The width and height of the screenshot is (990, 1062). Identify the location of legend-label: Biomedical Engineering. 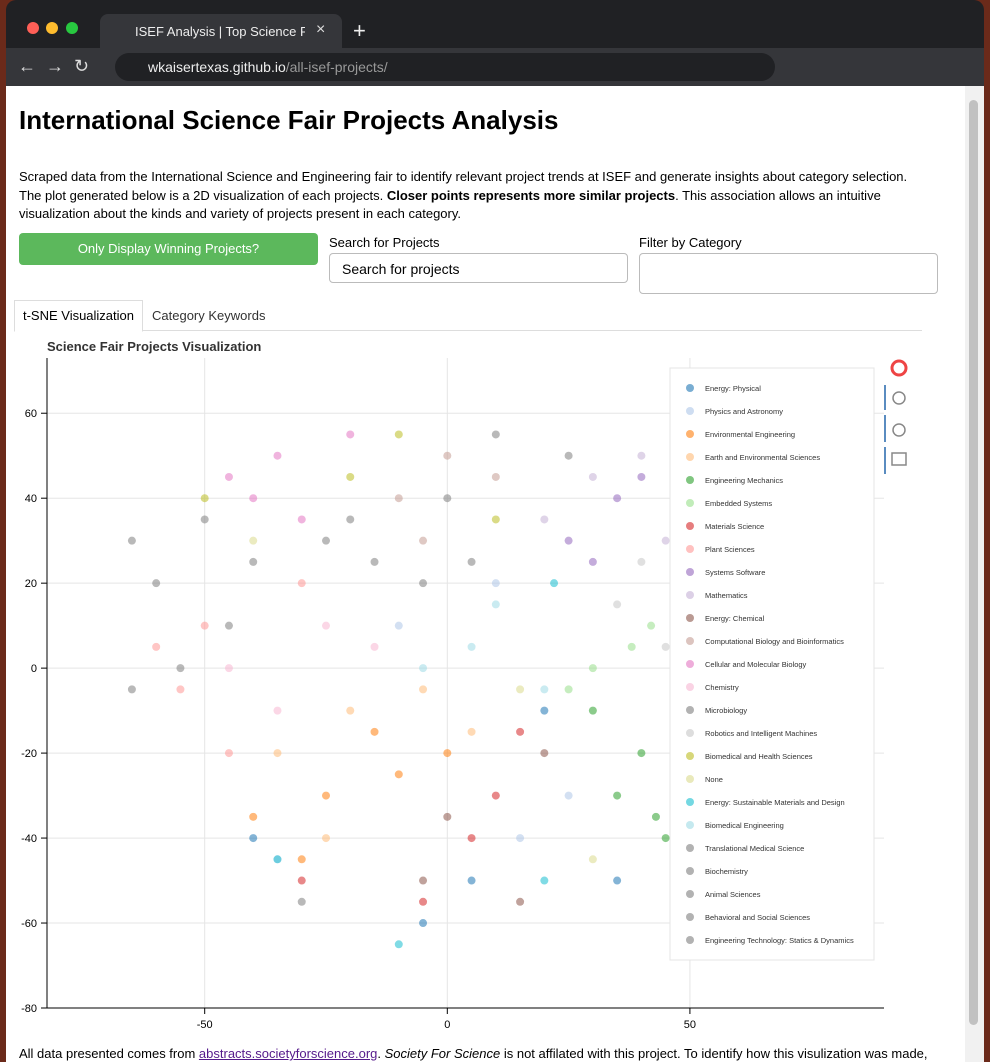
(744, 825).